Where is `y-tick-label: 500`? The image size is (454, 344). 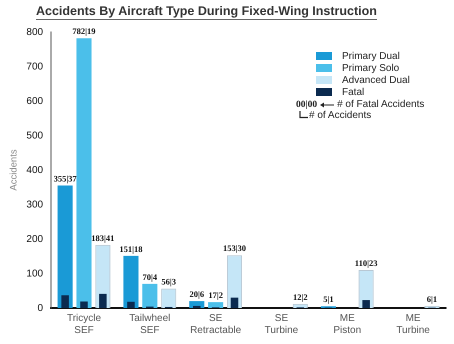 y-tick-label: 500 is located at coordinates (35, 136).